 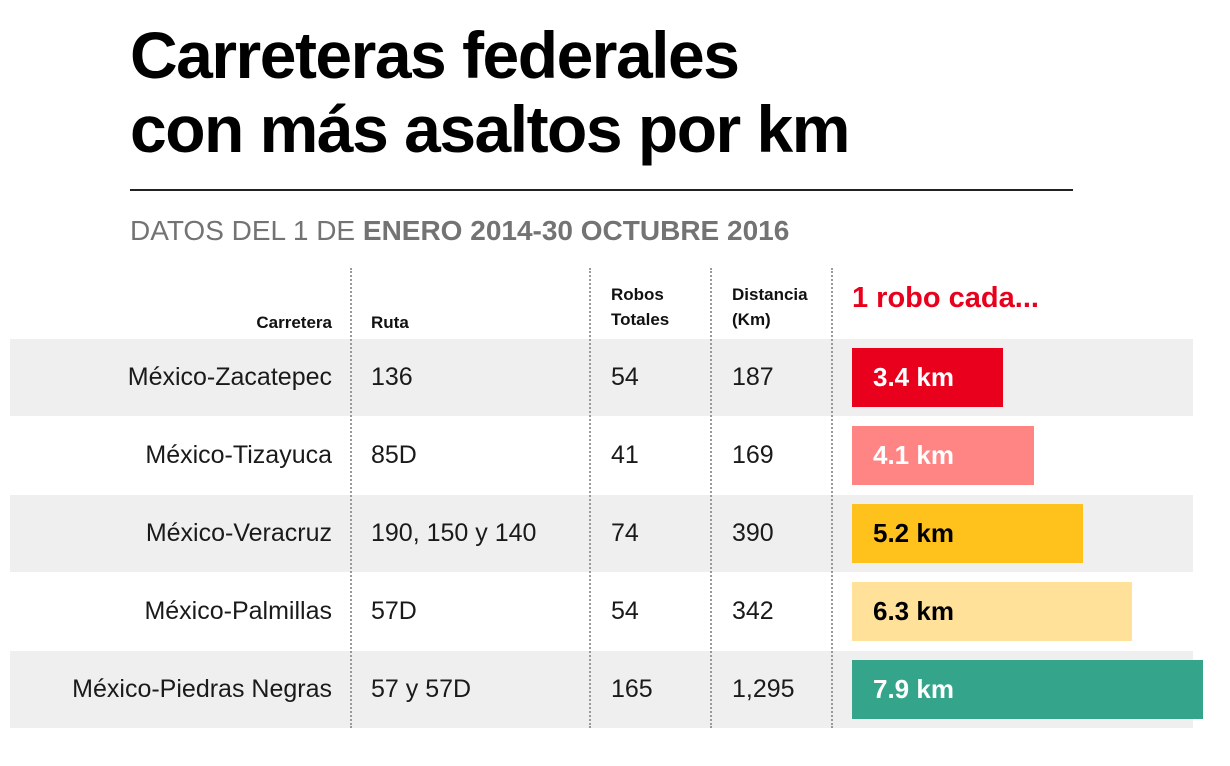 I want to click on cell-ruta: 190, 150 y 140, so click(x=454, y=533).